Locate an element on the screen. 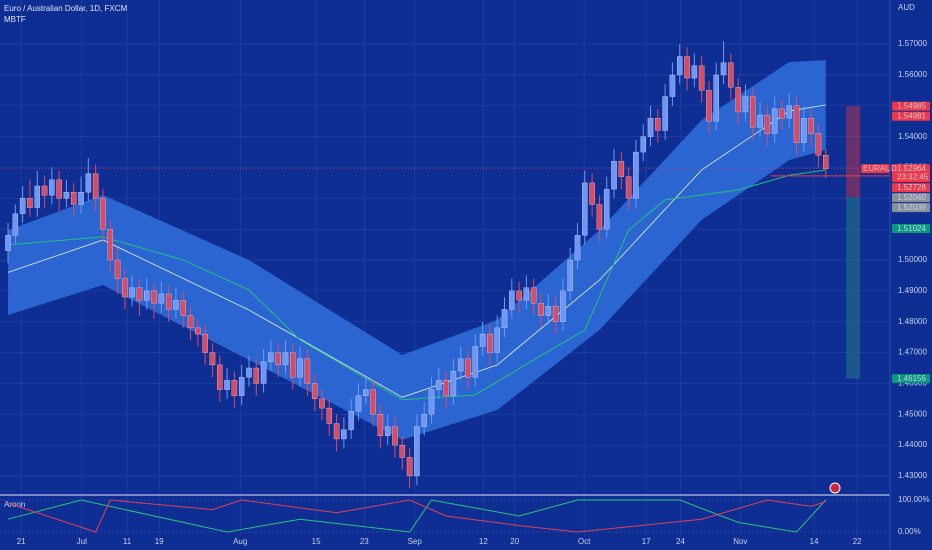 The width and height of the screenshot is (932, 550). symbol-box is located at coordinates (875, 169).